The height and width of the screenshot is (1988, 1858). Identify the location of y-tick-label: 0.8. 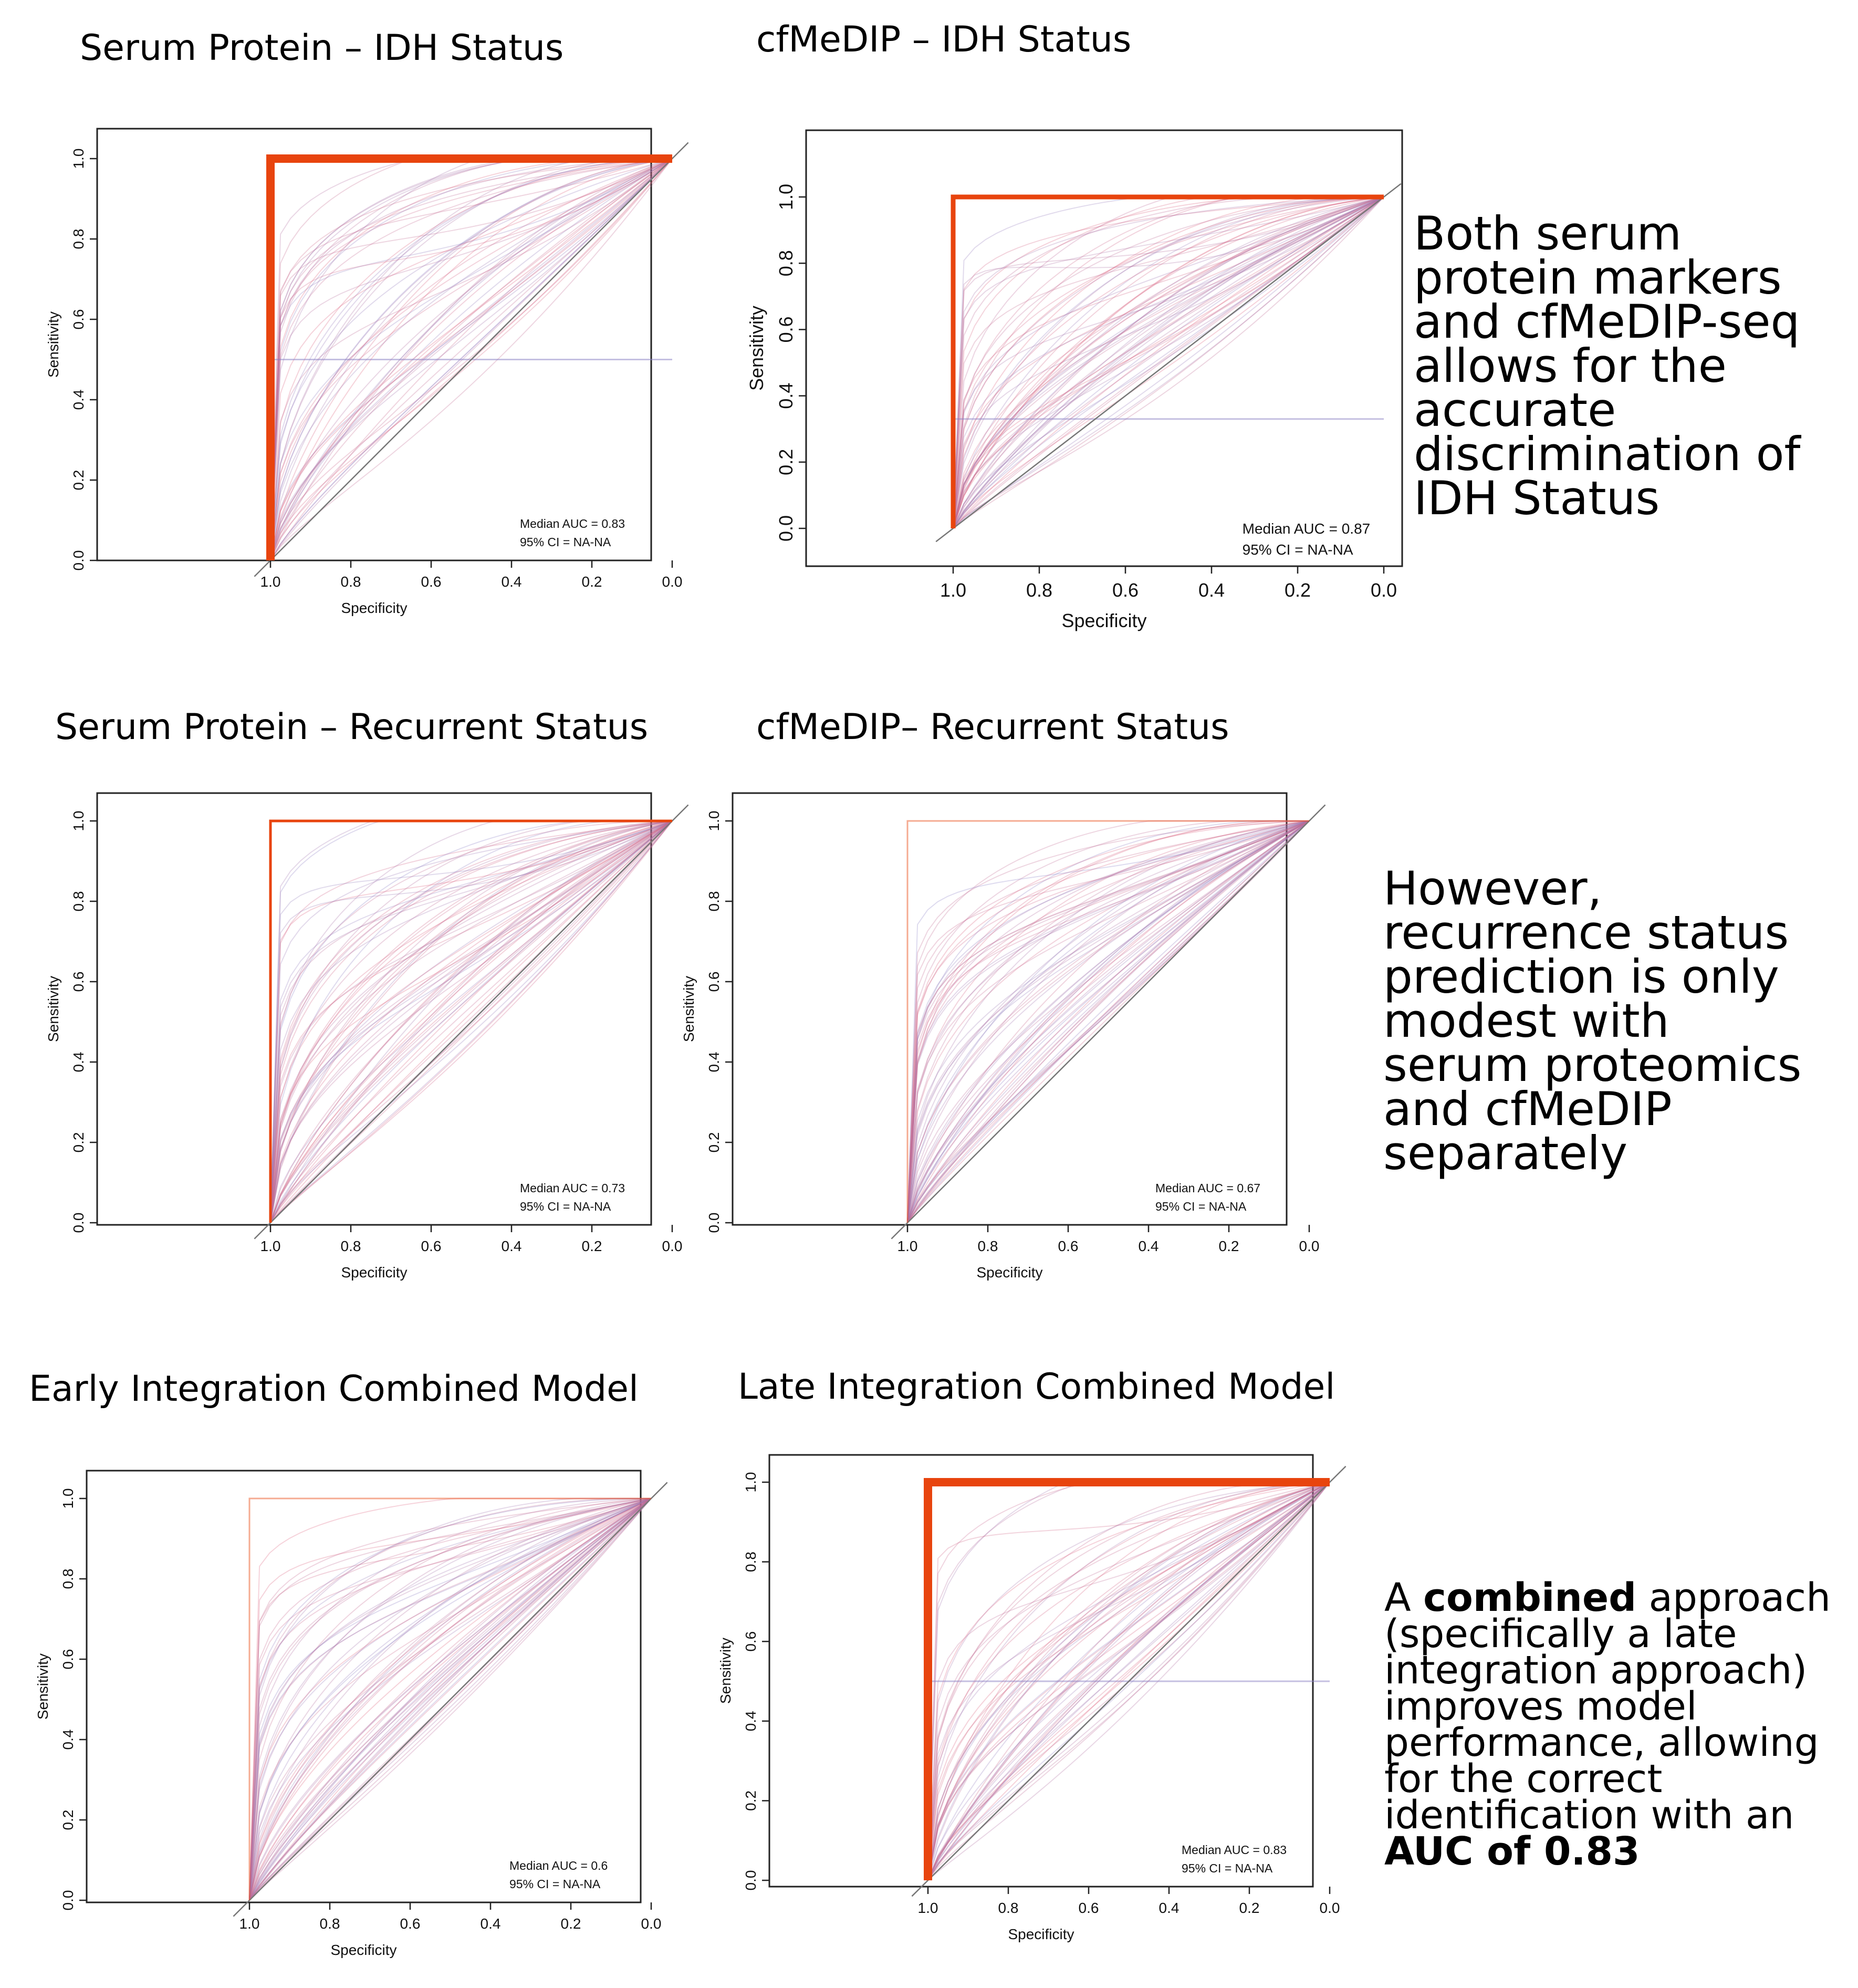
(786, 263).